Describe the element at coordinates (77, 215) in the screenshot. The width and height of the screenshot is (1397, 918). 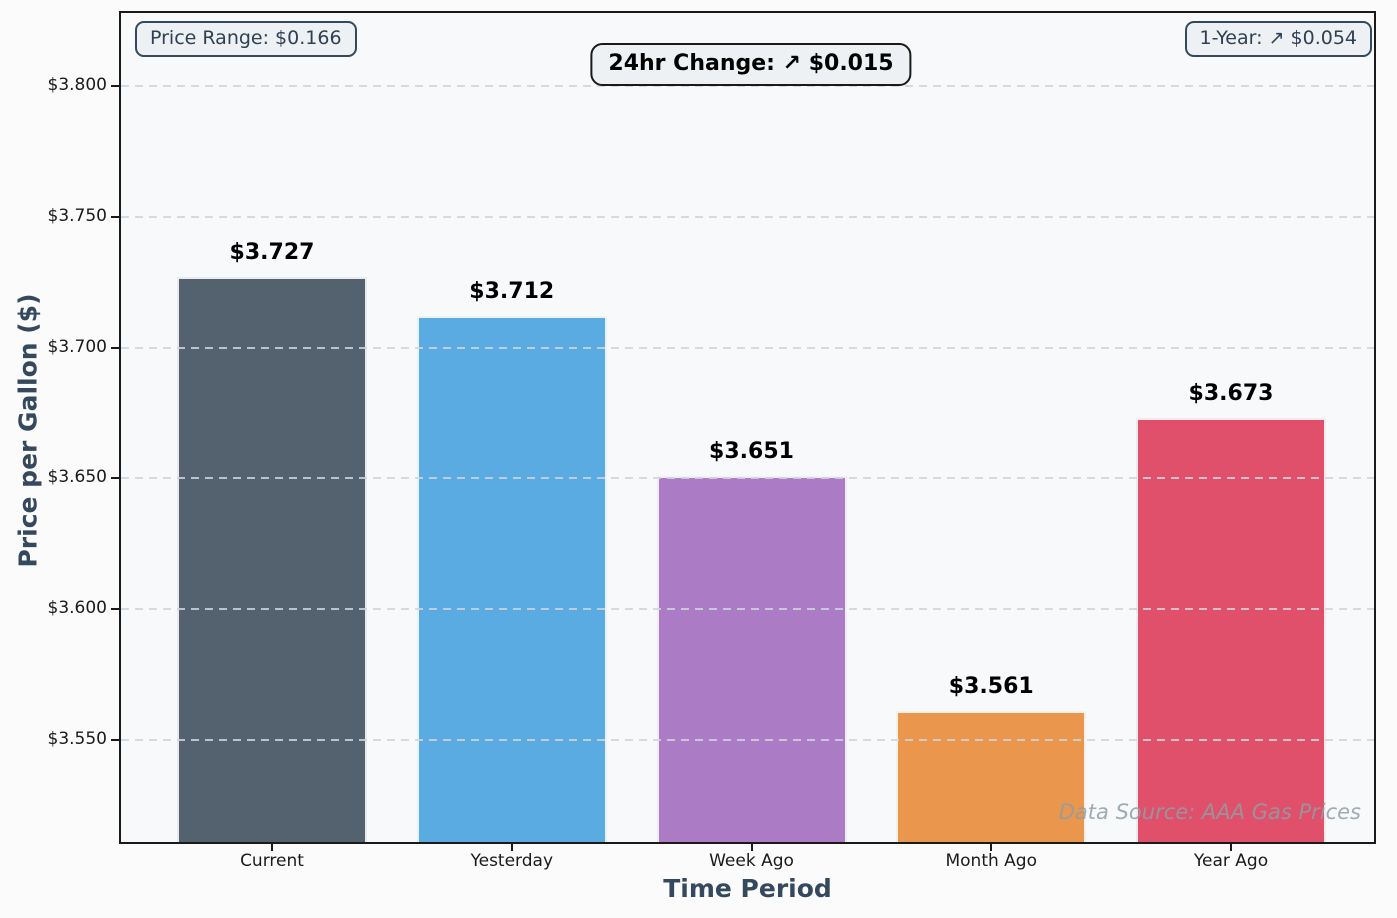
I see `y-tick-label: $3.750` at that location.